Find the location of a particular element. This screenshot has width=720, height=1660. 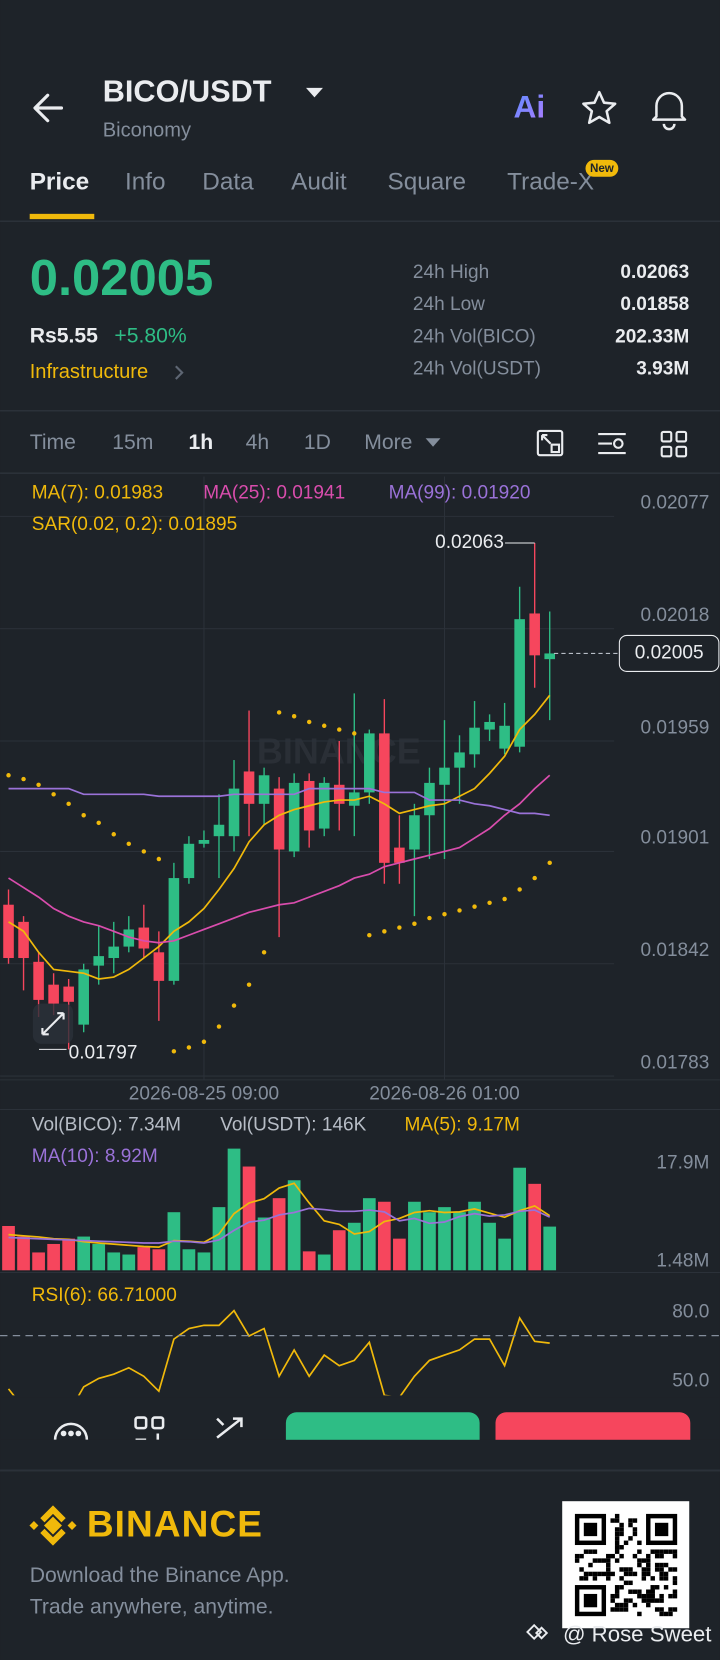

tab: Info is located at coordinates (145, 182).